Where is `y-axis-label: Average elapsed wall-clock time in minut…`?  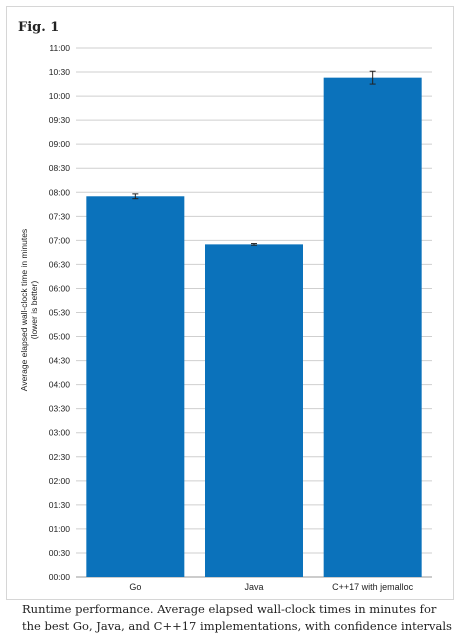
y-axis-label: Average elapsed wall-clock time in minut… is located at coordinates (24, 310).